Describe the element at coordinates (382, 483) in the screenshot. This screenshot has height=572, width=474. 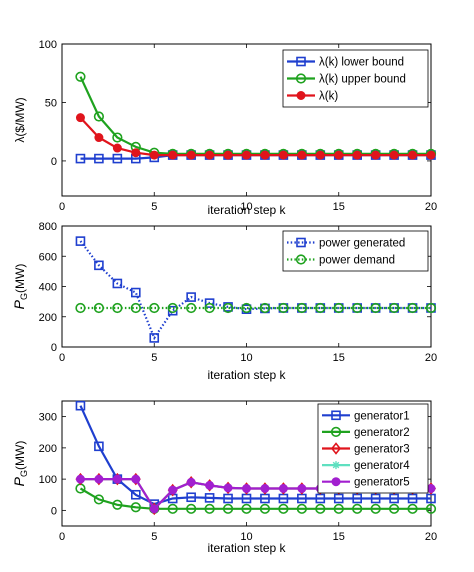
I see `legend-label: generator5` at that location.